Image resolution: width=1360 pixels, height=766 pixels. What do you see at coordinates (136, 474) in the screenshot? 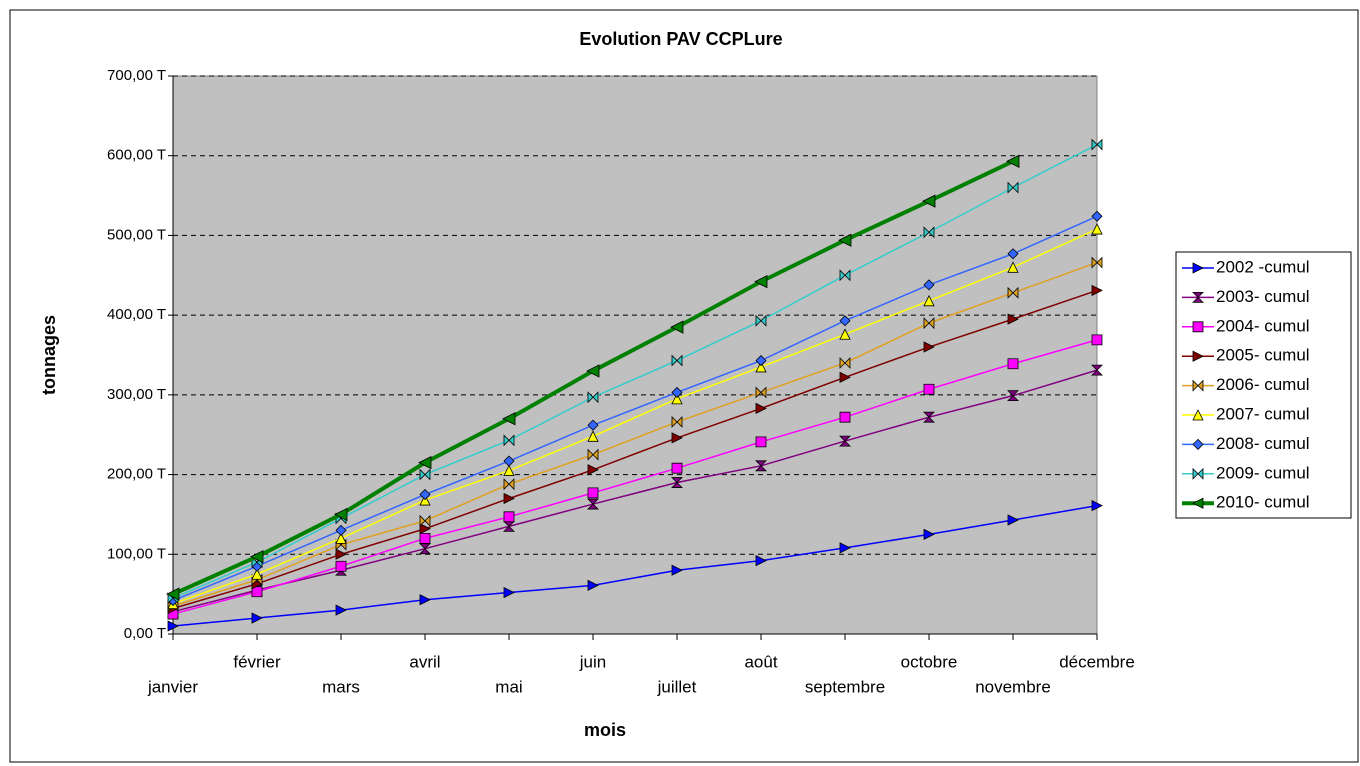
I see `y-tick-label: 200,00 T` at bounding box center [136, 474].